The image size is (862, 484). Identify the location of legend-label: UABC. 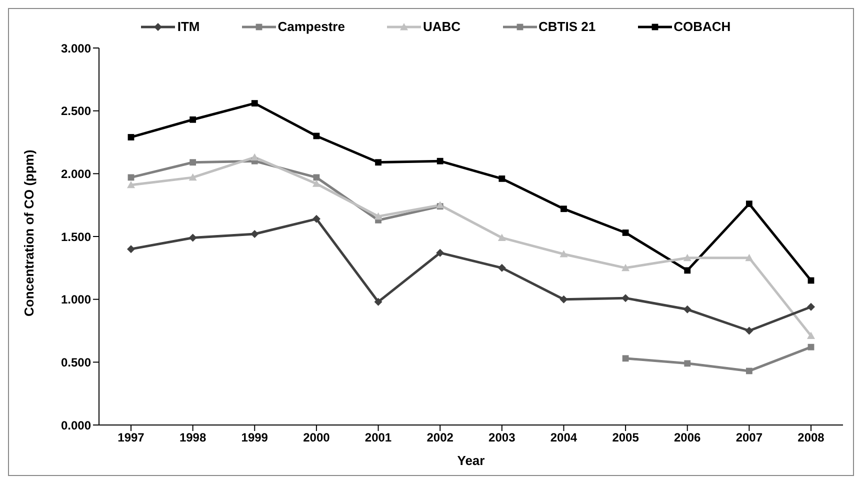
(441, 26).